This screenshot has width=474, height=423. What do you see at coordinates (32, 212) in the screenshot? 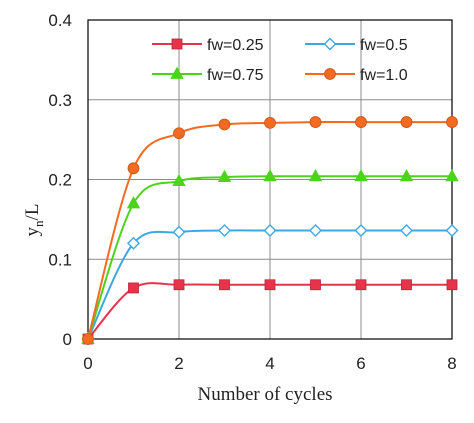
I see `y-axis-title-suffix: /L` at bounding box center [32, 212].